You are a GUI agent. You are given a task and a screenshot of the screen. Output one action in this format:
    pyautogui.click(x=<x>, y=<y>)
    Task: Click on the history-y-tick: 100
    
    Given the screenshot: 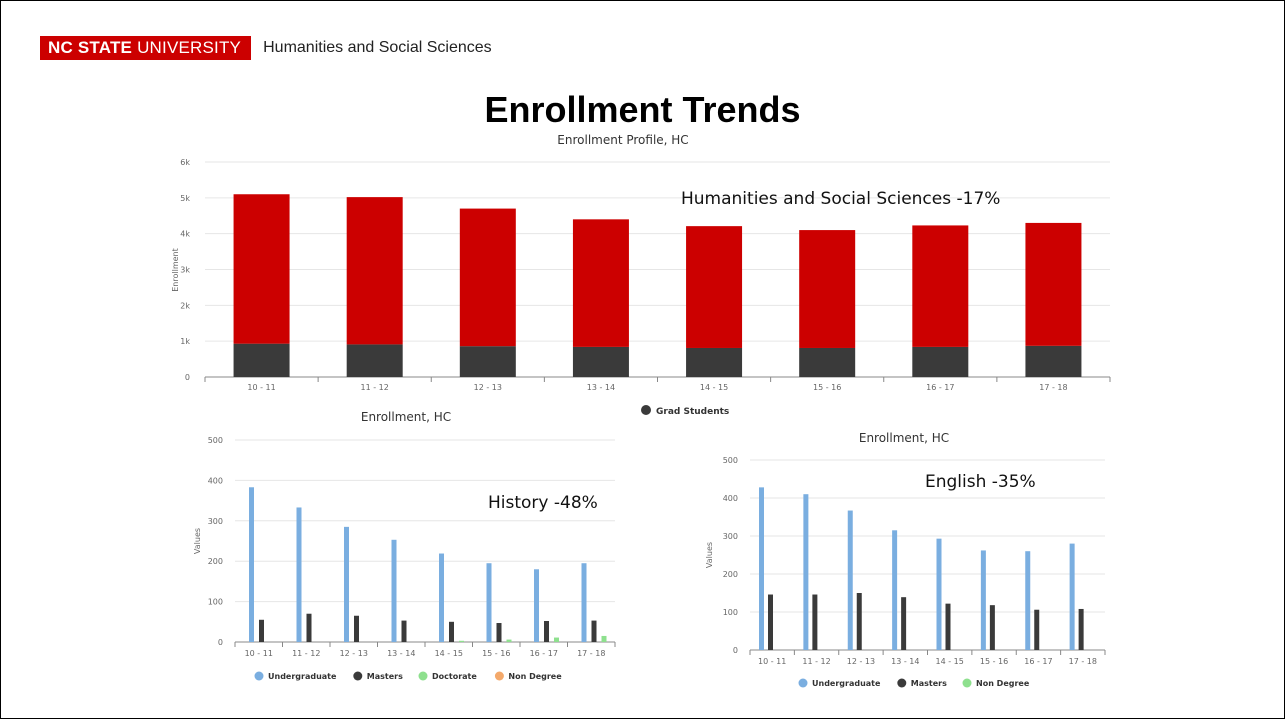 What is the action you would take?
    pyautogui.click(x=215, y=602)
    